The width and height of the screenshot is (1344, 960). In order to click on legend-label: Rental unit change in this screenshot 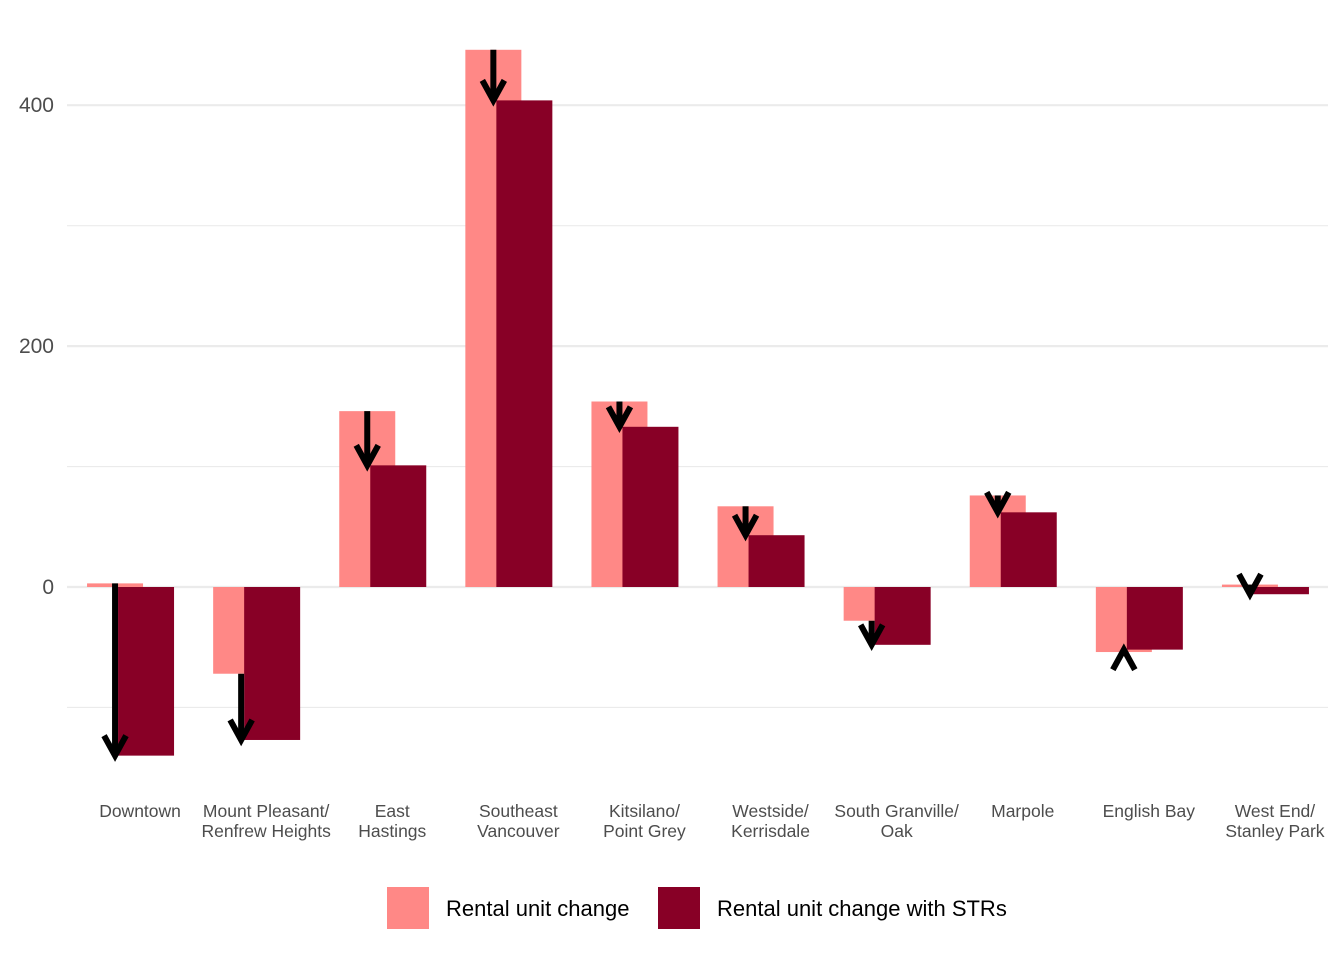, I will do `click(537, 908)`.